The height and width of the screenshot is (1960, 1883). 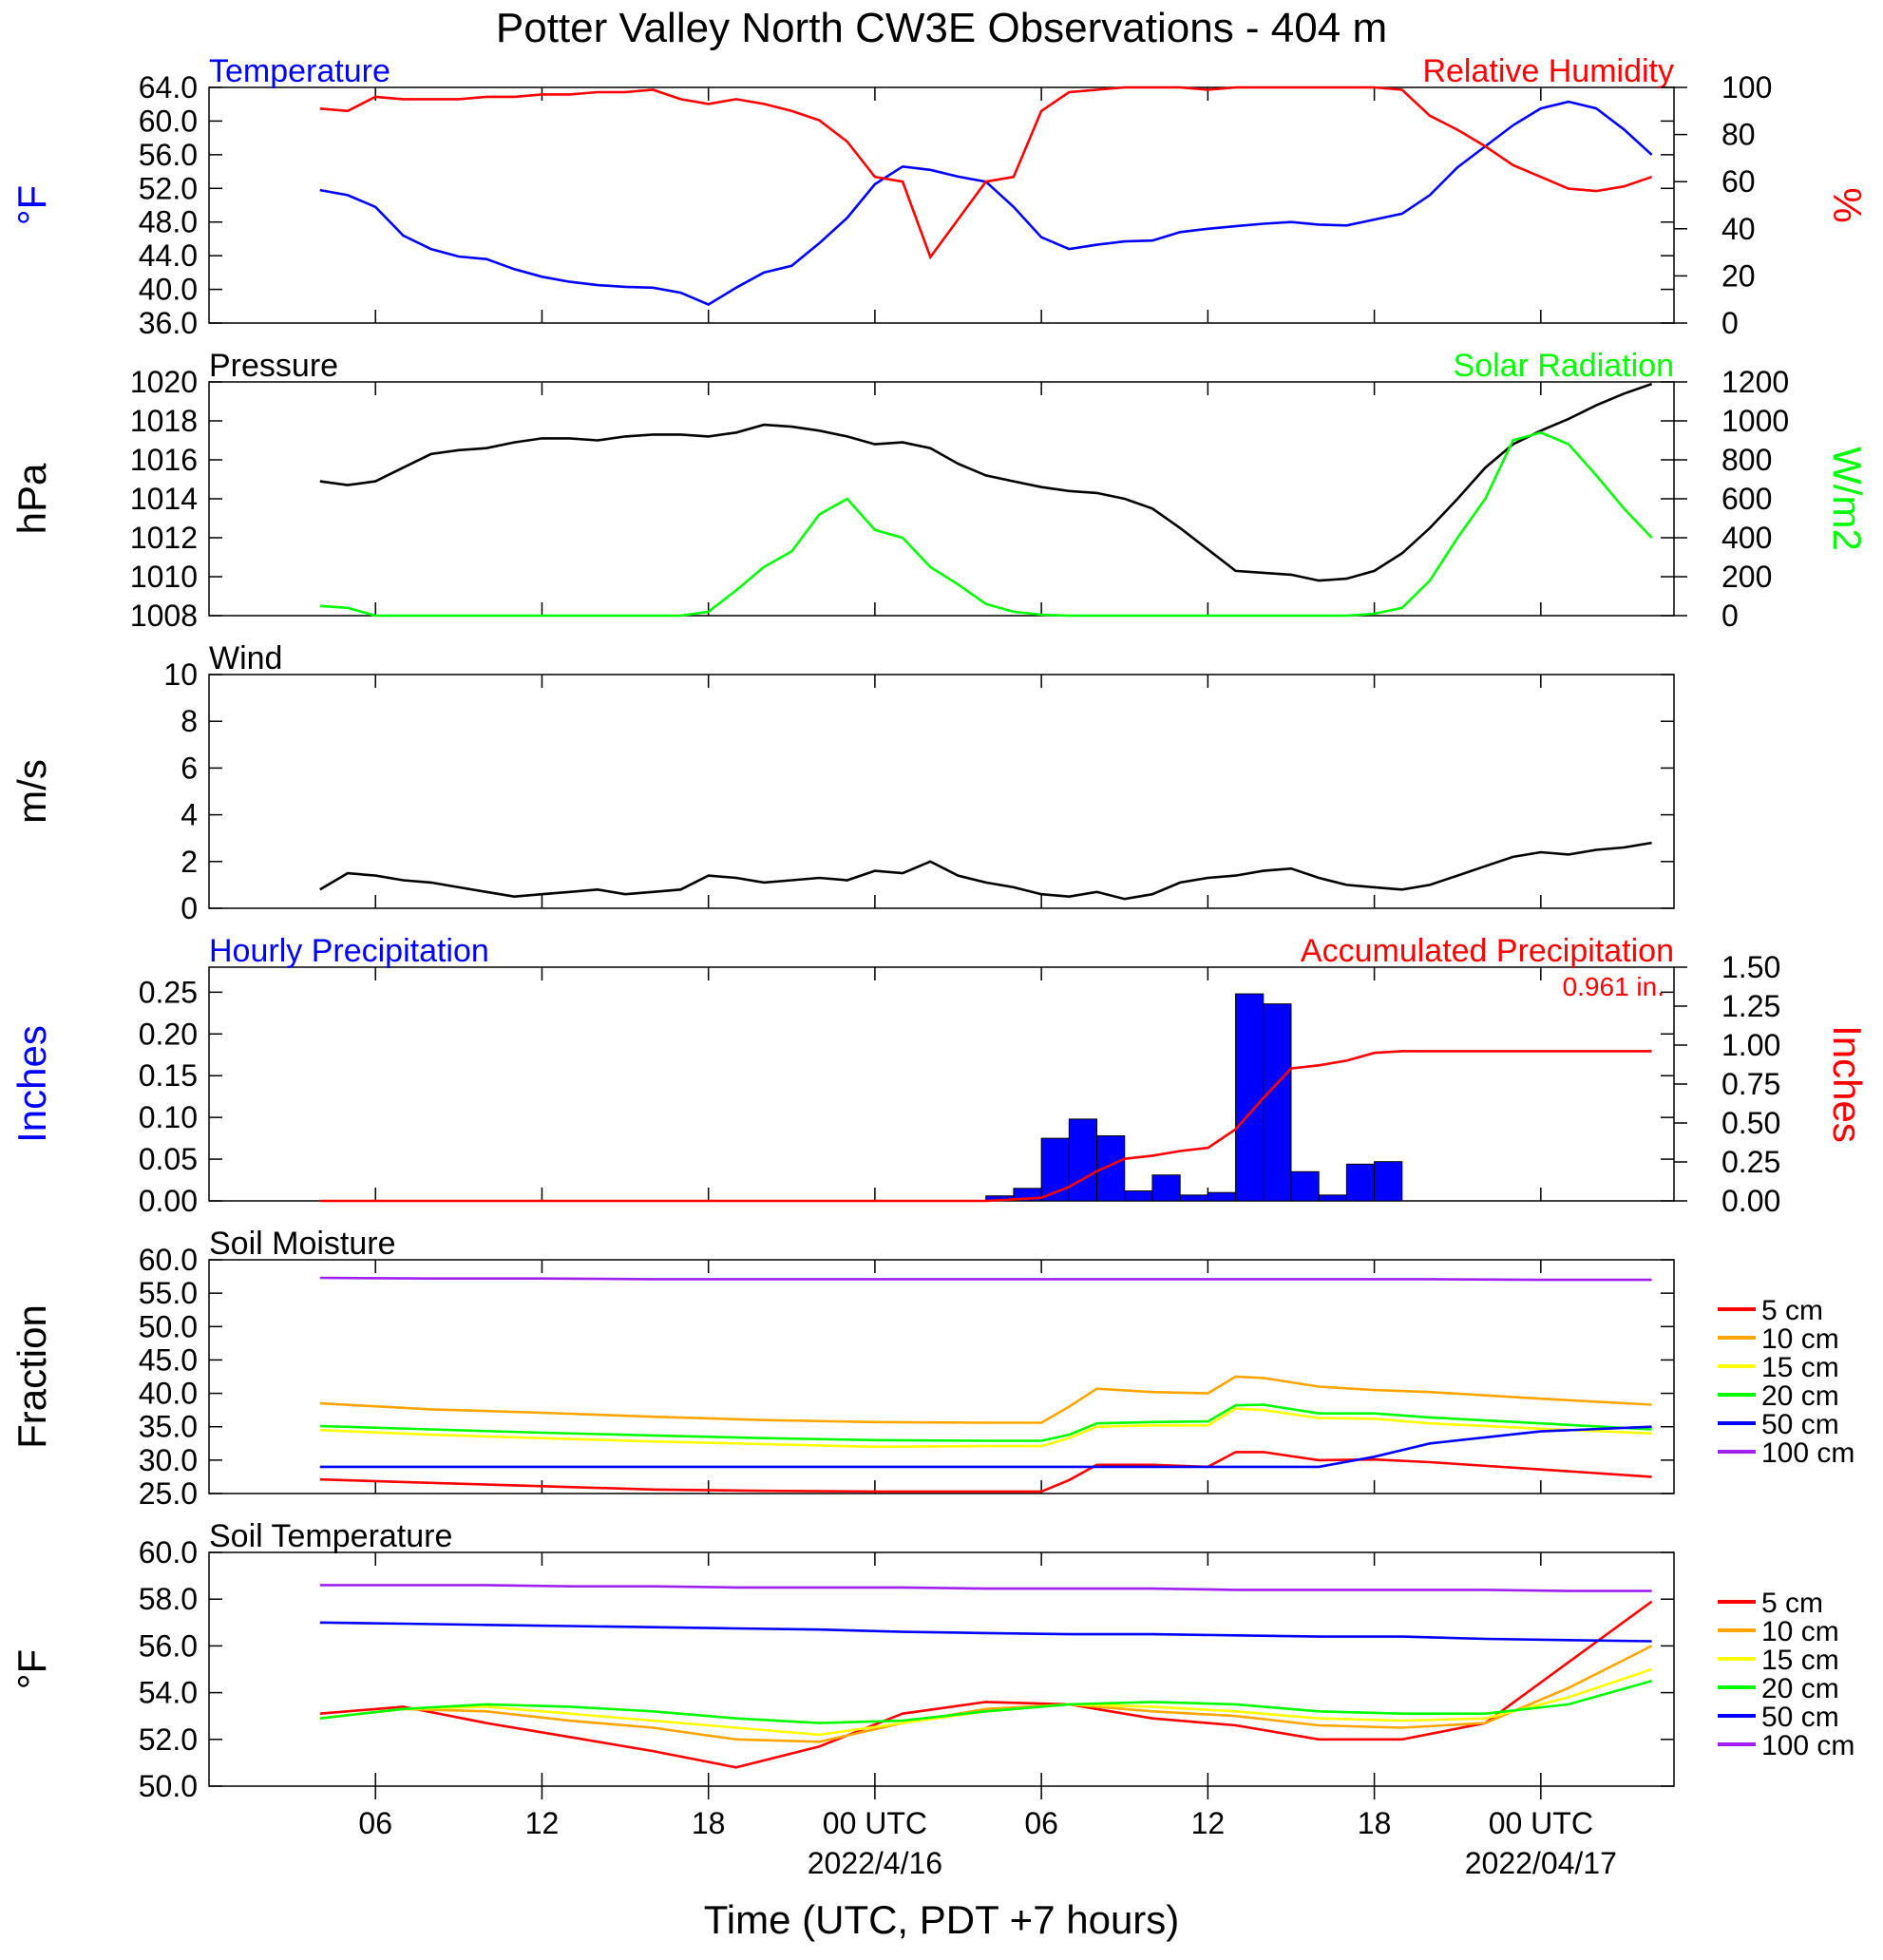 What do you see at coordinates (1746, 577) in the screenshot?
I see `y-tick-label-right: 200` at bounding box center [1746, 577].